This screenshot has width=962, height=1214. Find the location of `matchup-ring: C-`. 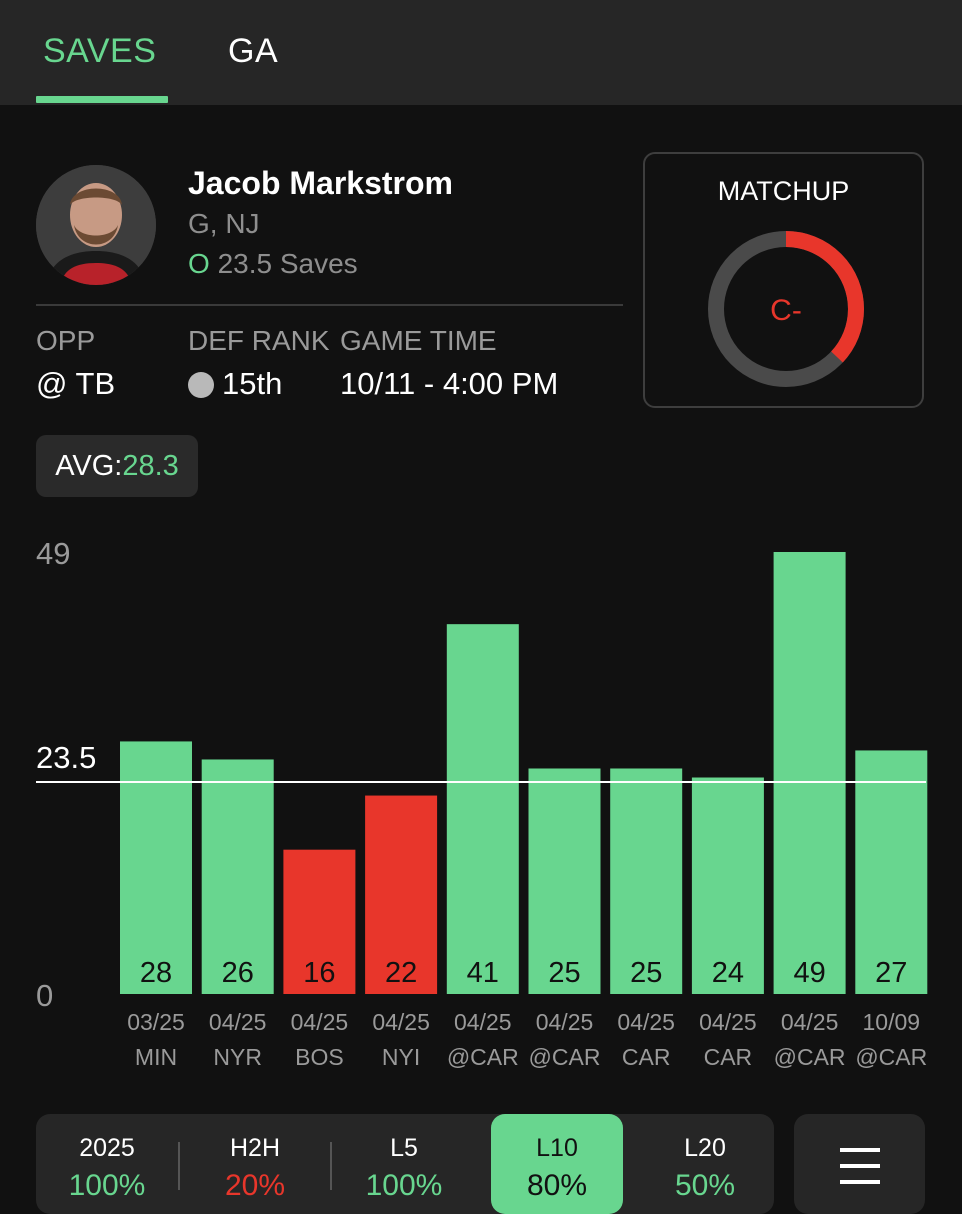

matchup-ring: C- is located at coordinates (786, 309).